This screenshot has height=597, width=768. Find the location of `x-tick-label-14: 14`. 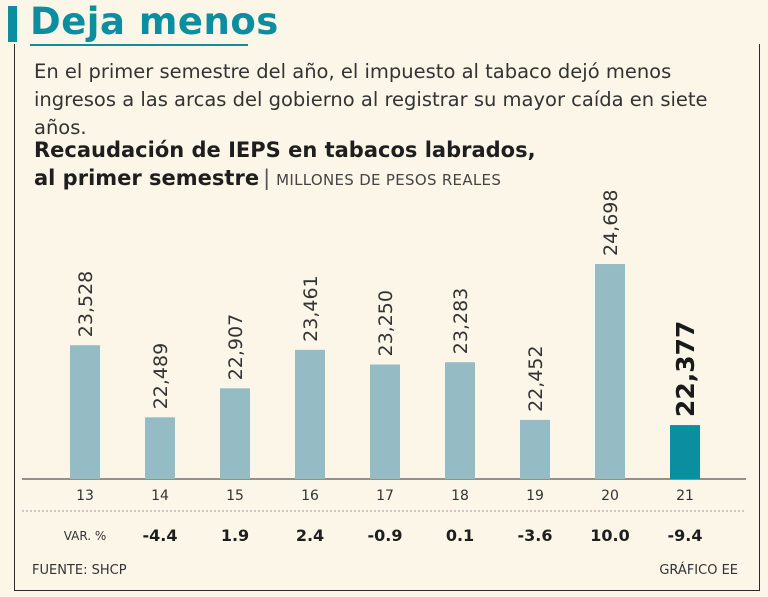

x-tick-label-14: 14 is located at coordinates (160, 496).